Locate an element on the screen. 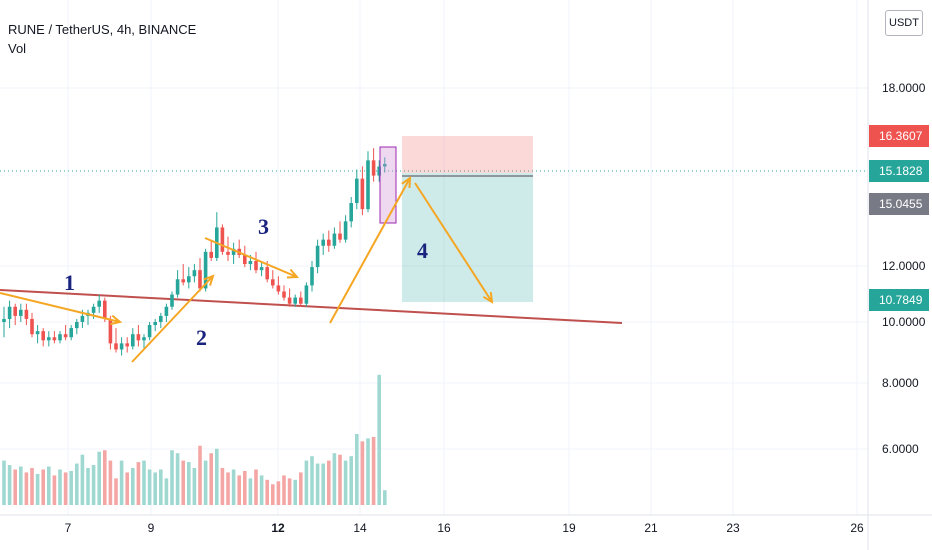 The height and width of the screenshot is (550, 932). price-tick-label: 6.0000 is located at coordinates (900, 449).